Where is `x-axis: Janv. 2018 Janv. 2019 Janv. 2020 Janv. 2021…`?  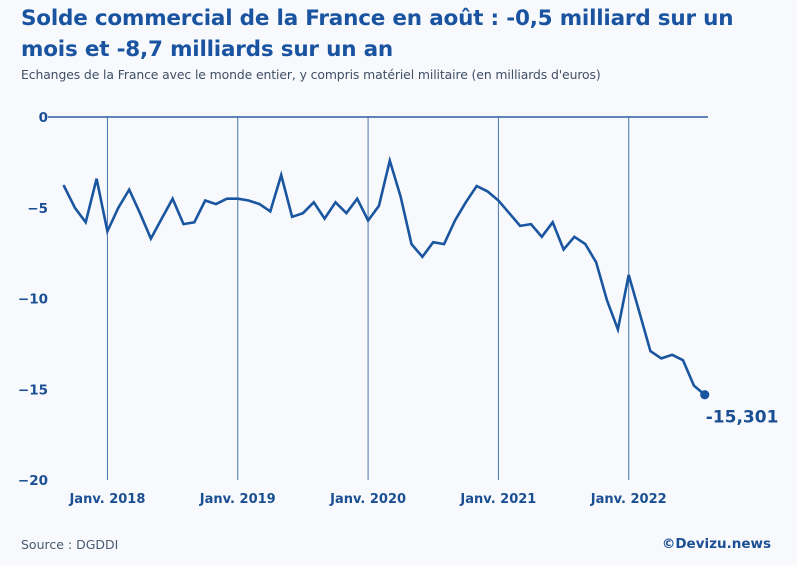 x-axis: Janv. 2018 Janv. 2019 Janv. 2020 Janv. 2021… is located at coordinates (367, 499).